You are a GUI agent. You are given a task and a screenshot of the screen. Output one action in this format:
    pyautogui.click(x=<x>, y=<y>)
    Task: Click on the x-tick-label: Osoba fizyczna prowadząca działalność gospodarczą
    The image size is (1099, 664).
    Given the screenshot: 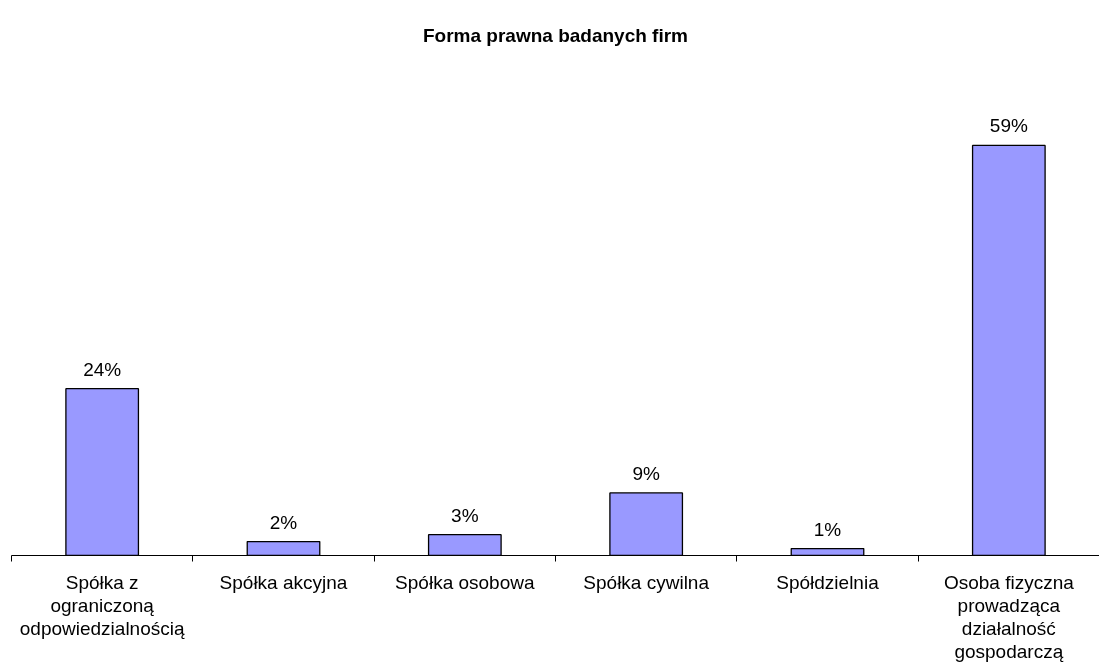 What is the action you would take?
    pyautogui.click(x=1009, y=616)
    